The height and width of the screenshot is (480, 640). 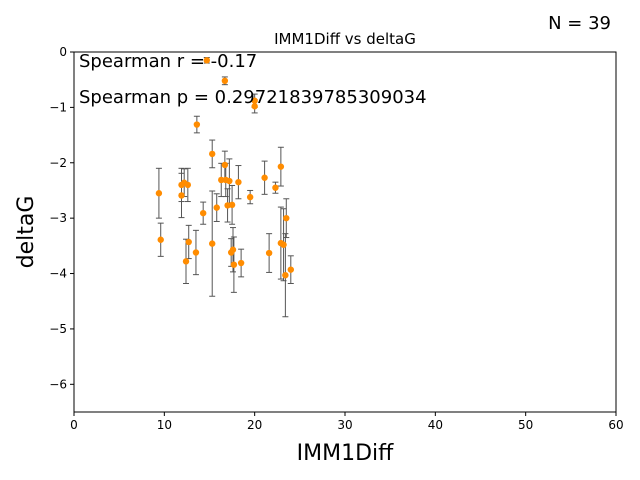 What do you see at coordinates (74, 425) in the screenshot?
I see `x-tick-label: 0` at bounding box center [74, 425].